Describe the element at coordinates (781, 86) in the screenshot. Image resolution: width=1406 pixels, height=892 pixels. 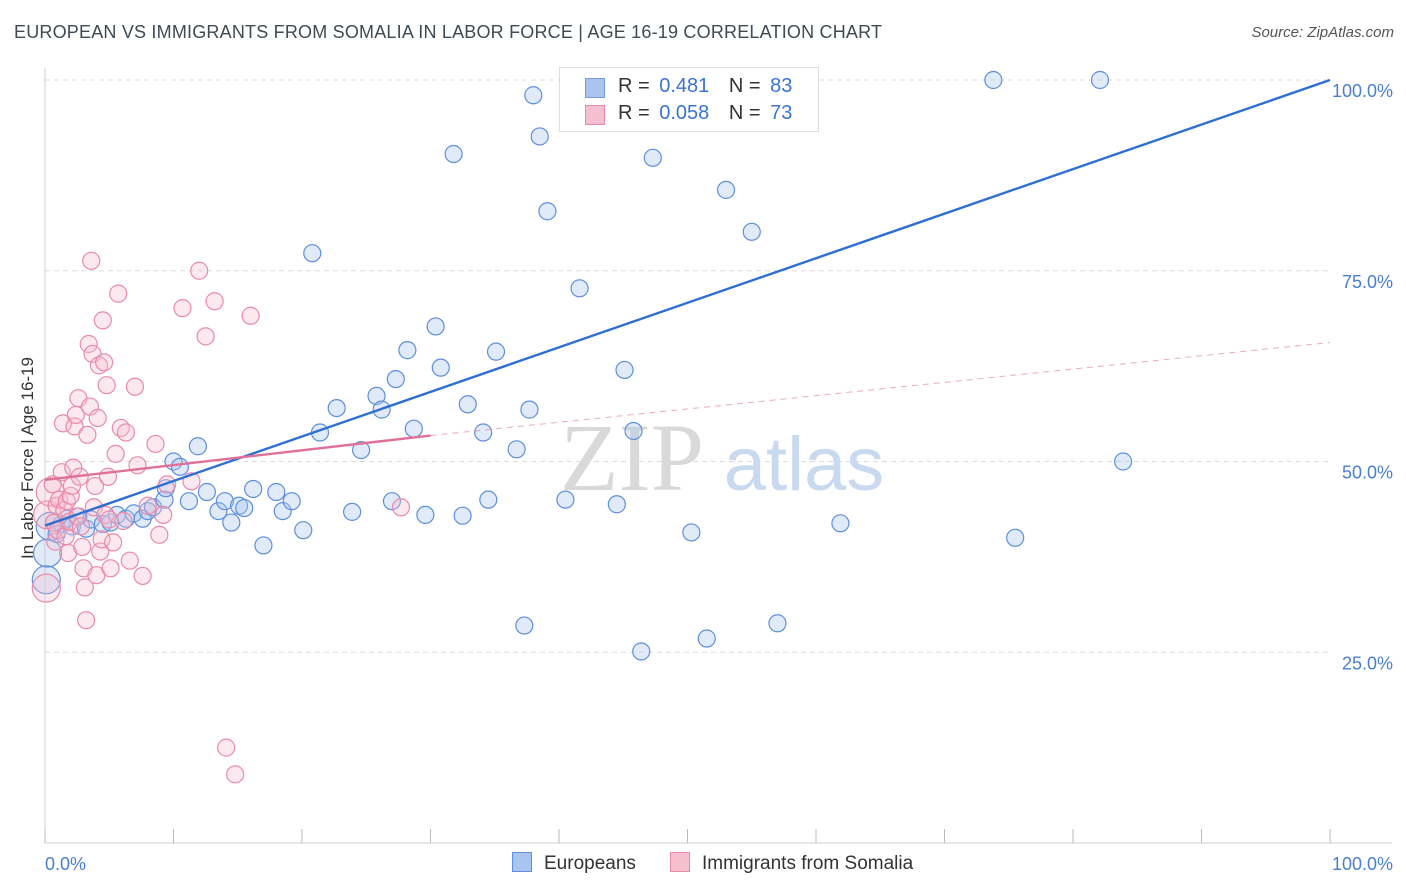
I see `legend-n-value: 83` at that location.